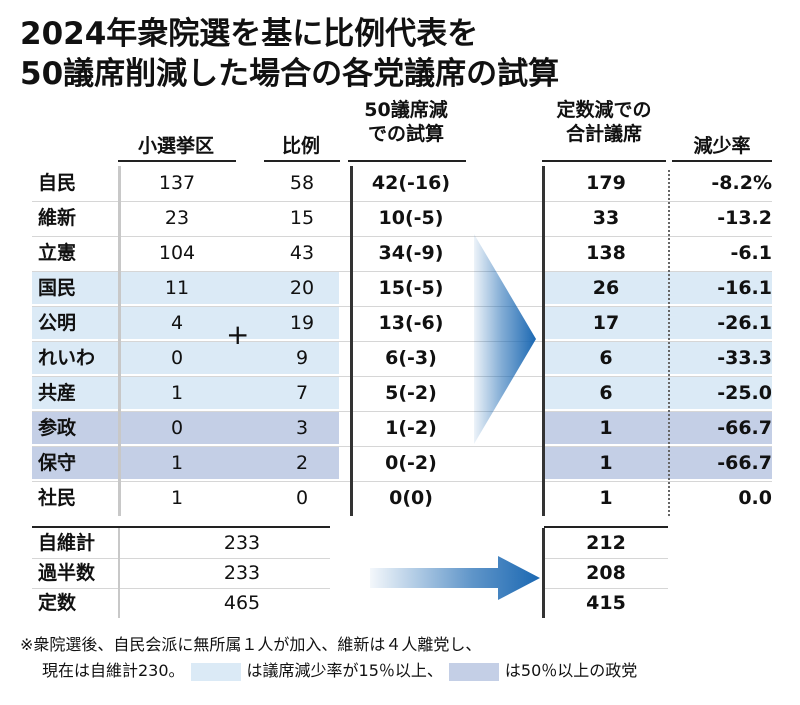  What do you see at coordinates (57, 463) in the screenshot?
I see `party-name: 保守` at bounding box center [57, 463].